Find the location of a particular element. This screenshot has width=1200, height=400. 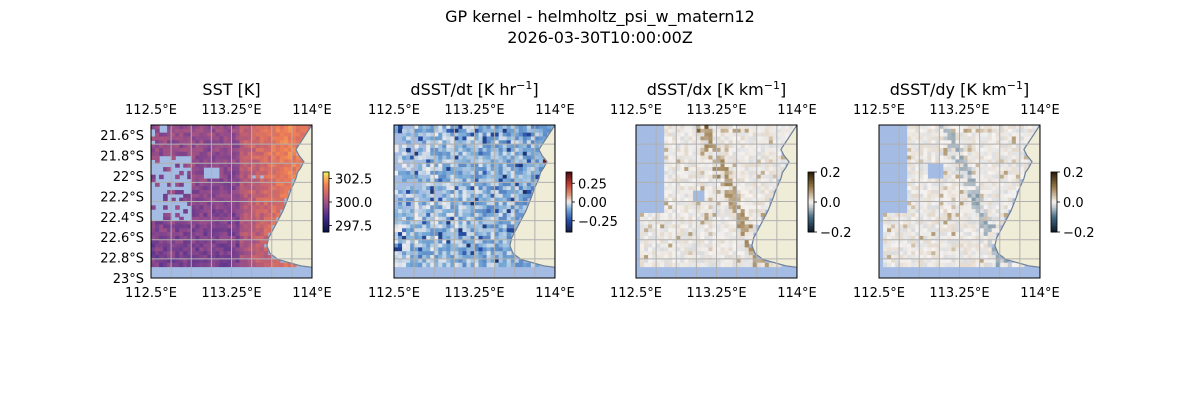

colorbar-tick-label: 300.0 is located at coordinates (353, 203).